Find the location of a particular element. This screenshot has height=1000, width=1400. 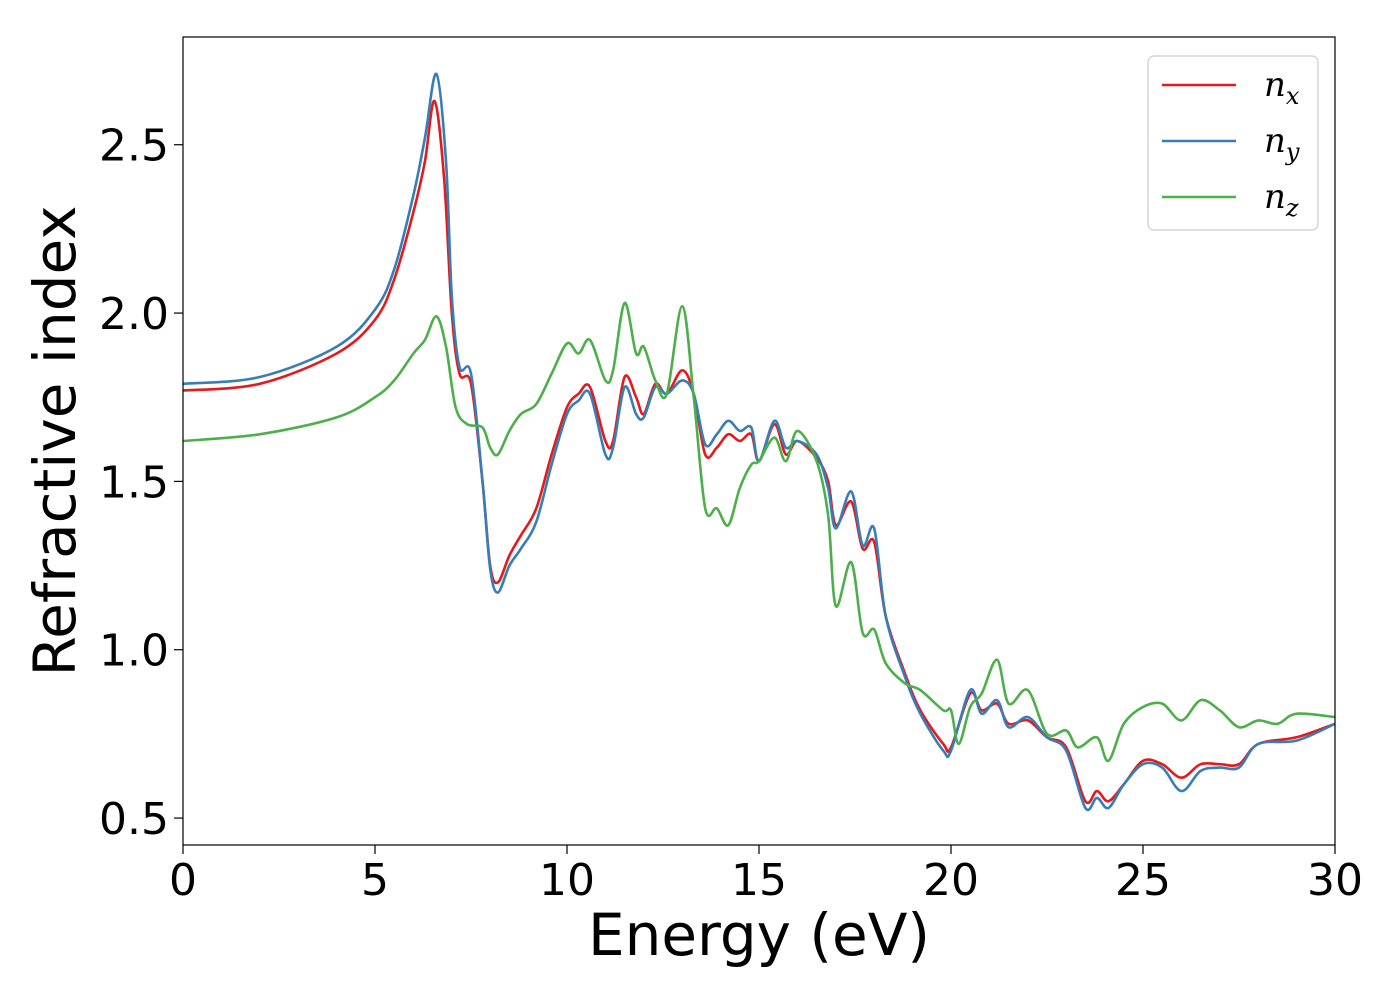

y-axis-ticks: 0.5 1.0 1.5 2.0 2.5 is located at coordinates (141, 483).